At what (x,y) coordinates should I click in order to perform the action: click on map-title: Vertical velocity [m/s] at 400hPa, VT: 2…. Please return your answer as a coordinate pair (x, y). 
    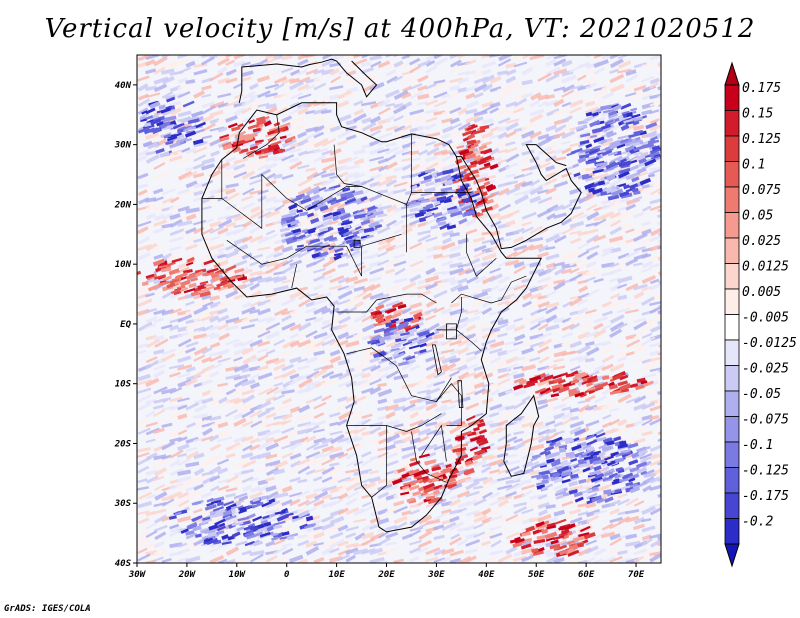
    Looking at the image, I should click on (400, 29).